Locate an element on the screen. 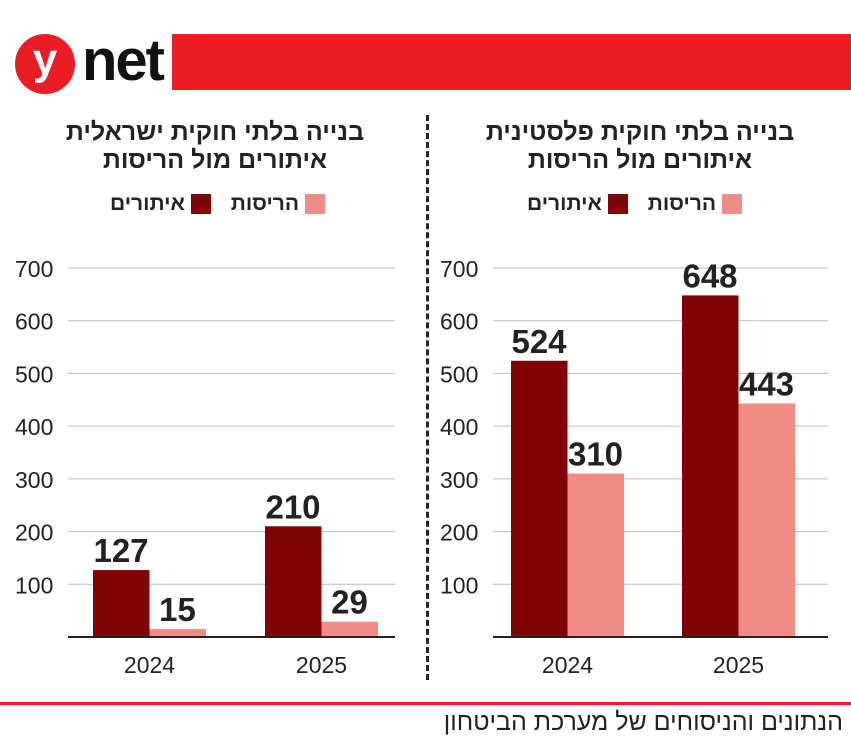 The width and height of the screenshot is (851, 755). legend-left: הריסות איתורים is located at coordinates (218, 204).